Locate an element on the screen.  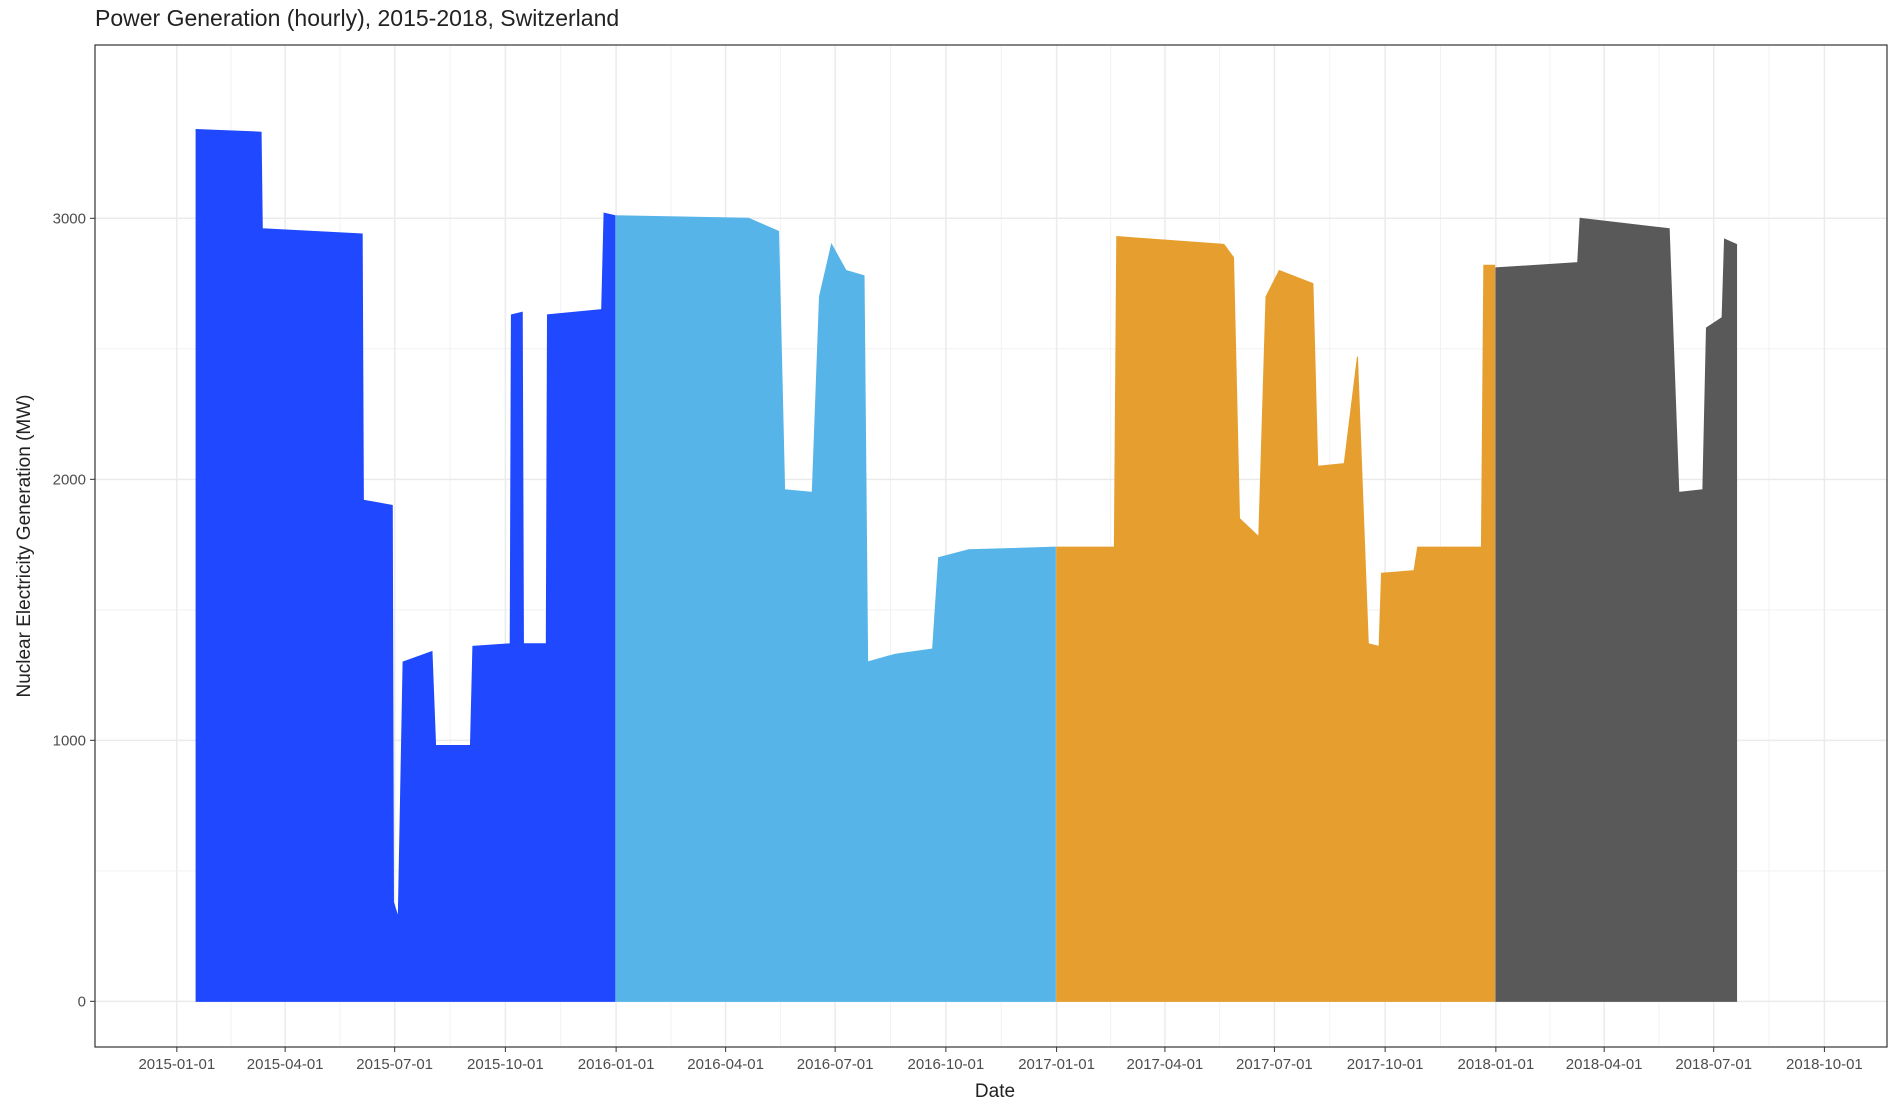
x-tick-label: 2017-04-01 is located at coordinates (1165, 1064).